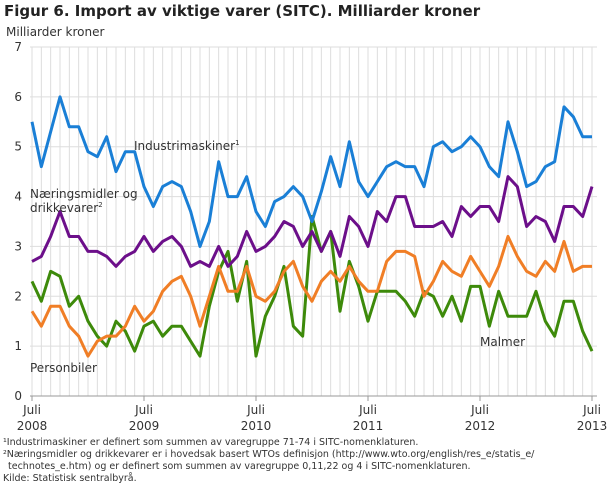 The height and width of the screenshot is (488, 610). I want to click on legend-label-naeringsmidler: Næringsmidler og drikkevarer2, so click(84, 201).